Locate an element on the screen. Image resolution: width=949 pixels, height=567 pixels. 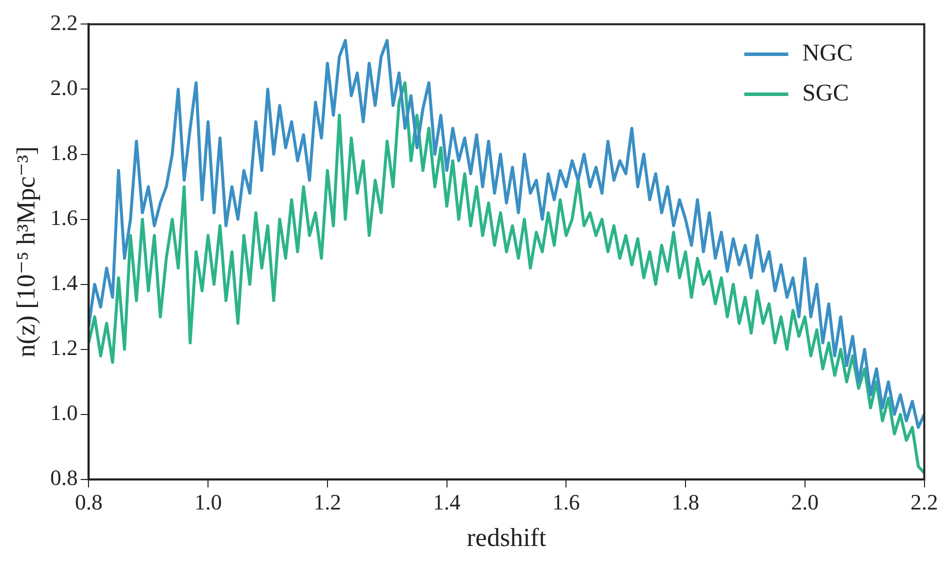
y-tick-label: 2.2 is located at coordinates (64, 22).